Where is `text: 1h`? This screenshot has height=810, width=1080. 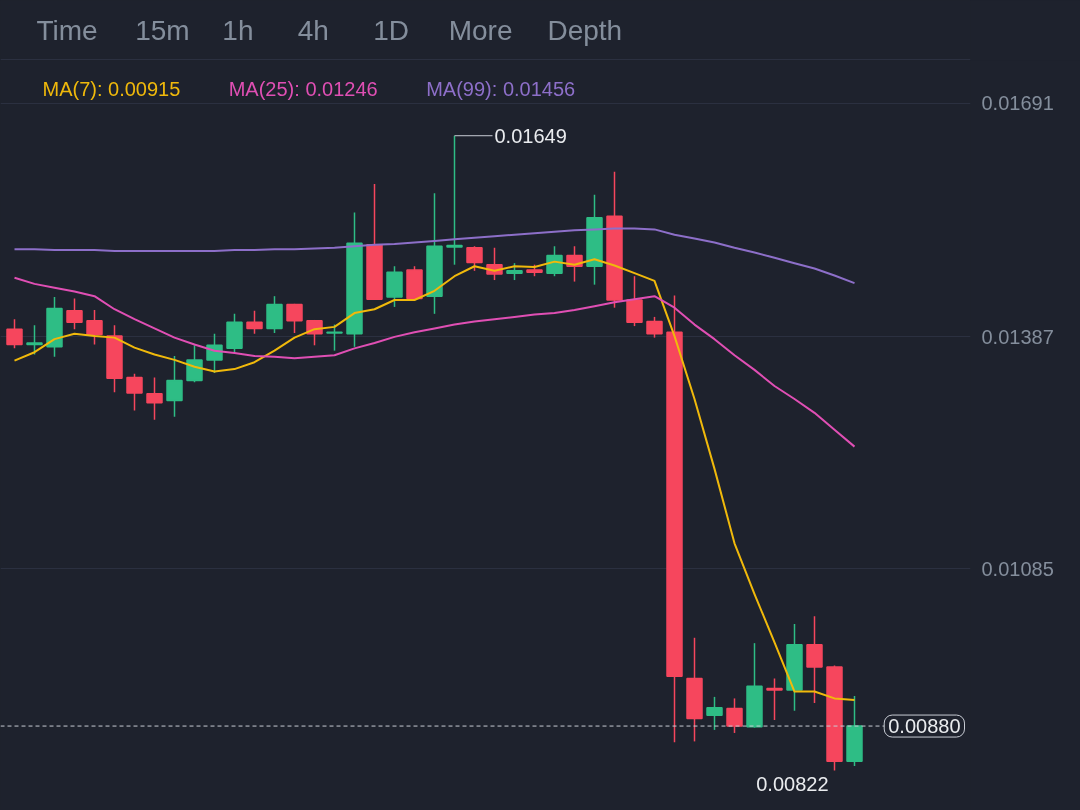
text: 1h is located at coordinates (238, 30).